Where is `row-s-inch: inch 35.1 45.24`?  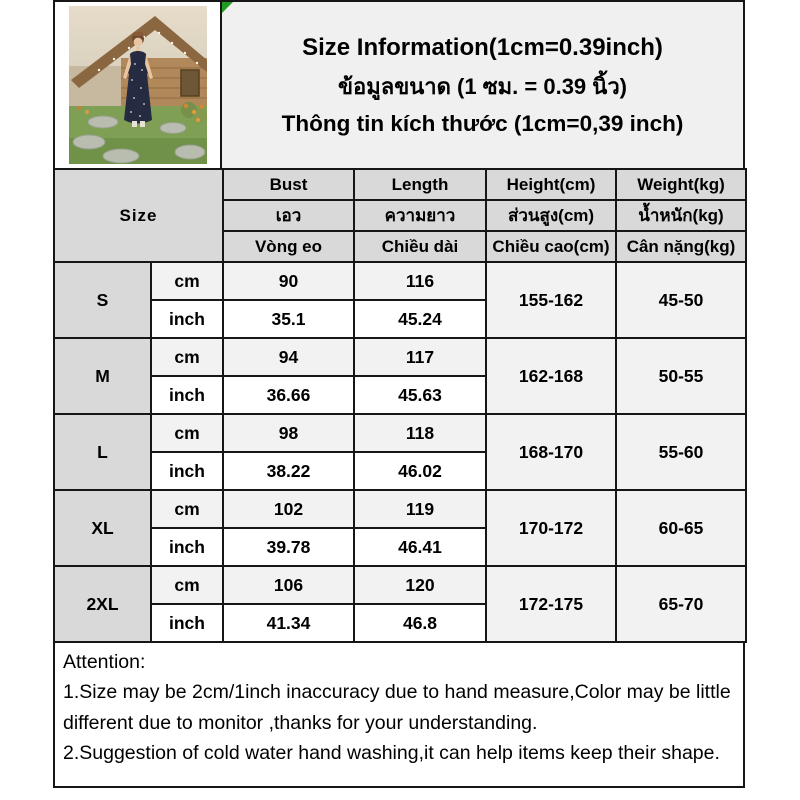
row-s-inch: inch 35.1 45.24 is located at coordinates (400, 319).